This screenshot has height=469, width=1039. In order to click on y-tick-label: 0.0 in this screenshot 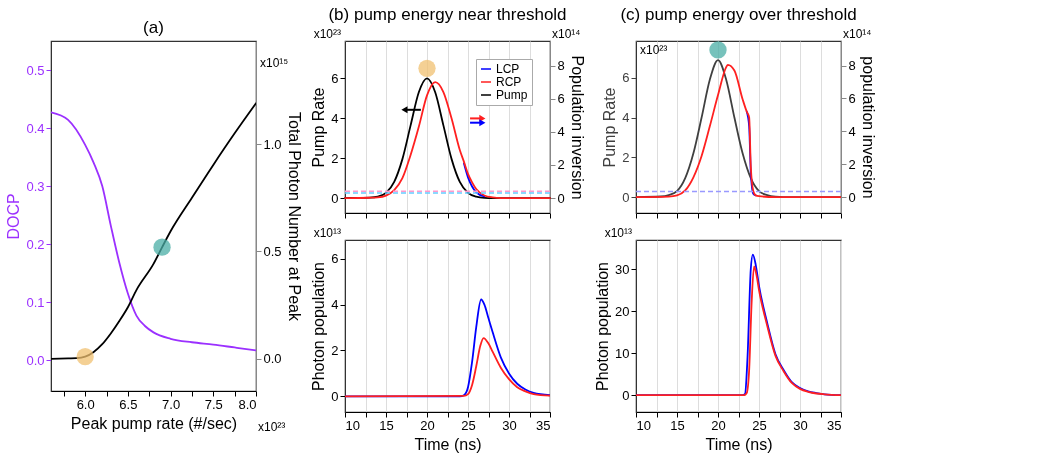, I will do `click(35, 360)`.